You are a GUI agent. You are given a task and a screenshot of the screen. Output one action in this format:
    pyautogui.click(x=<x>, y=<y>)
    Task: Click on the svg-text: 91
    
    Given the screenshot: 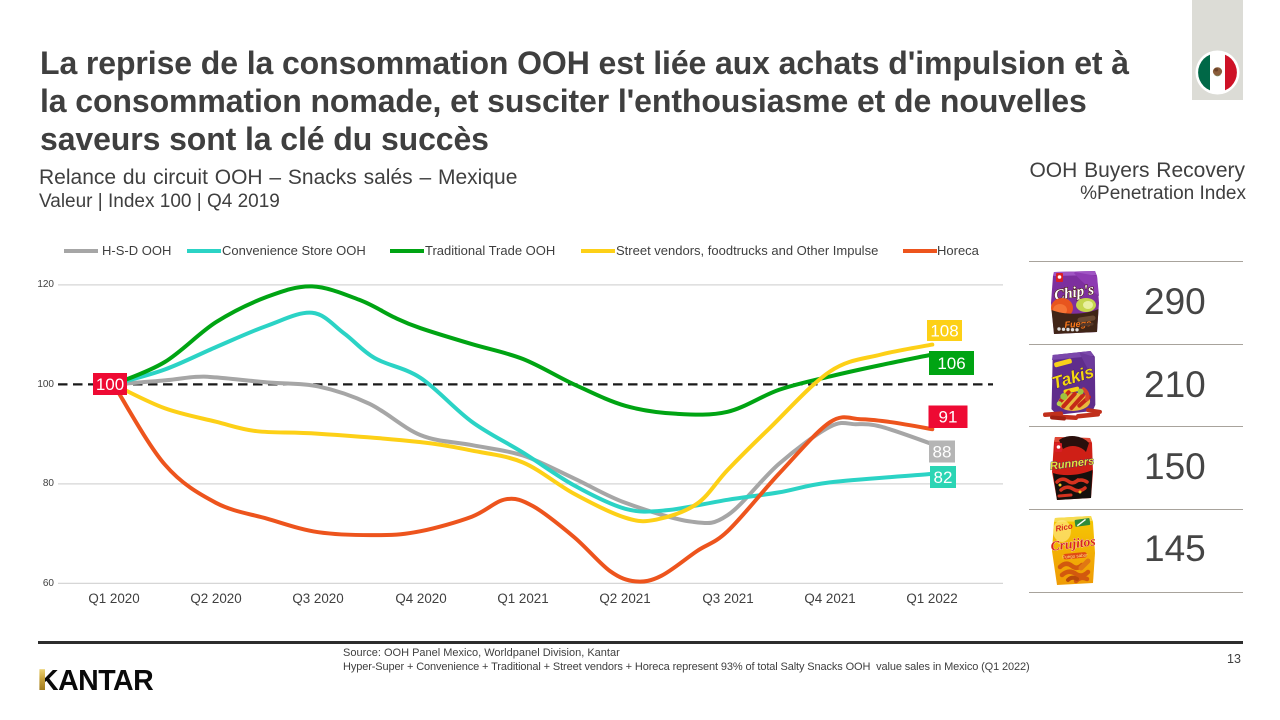 What is the action you would take?
    pyautogui.click(x=948, y=417)
    